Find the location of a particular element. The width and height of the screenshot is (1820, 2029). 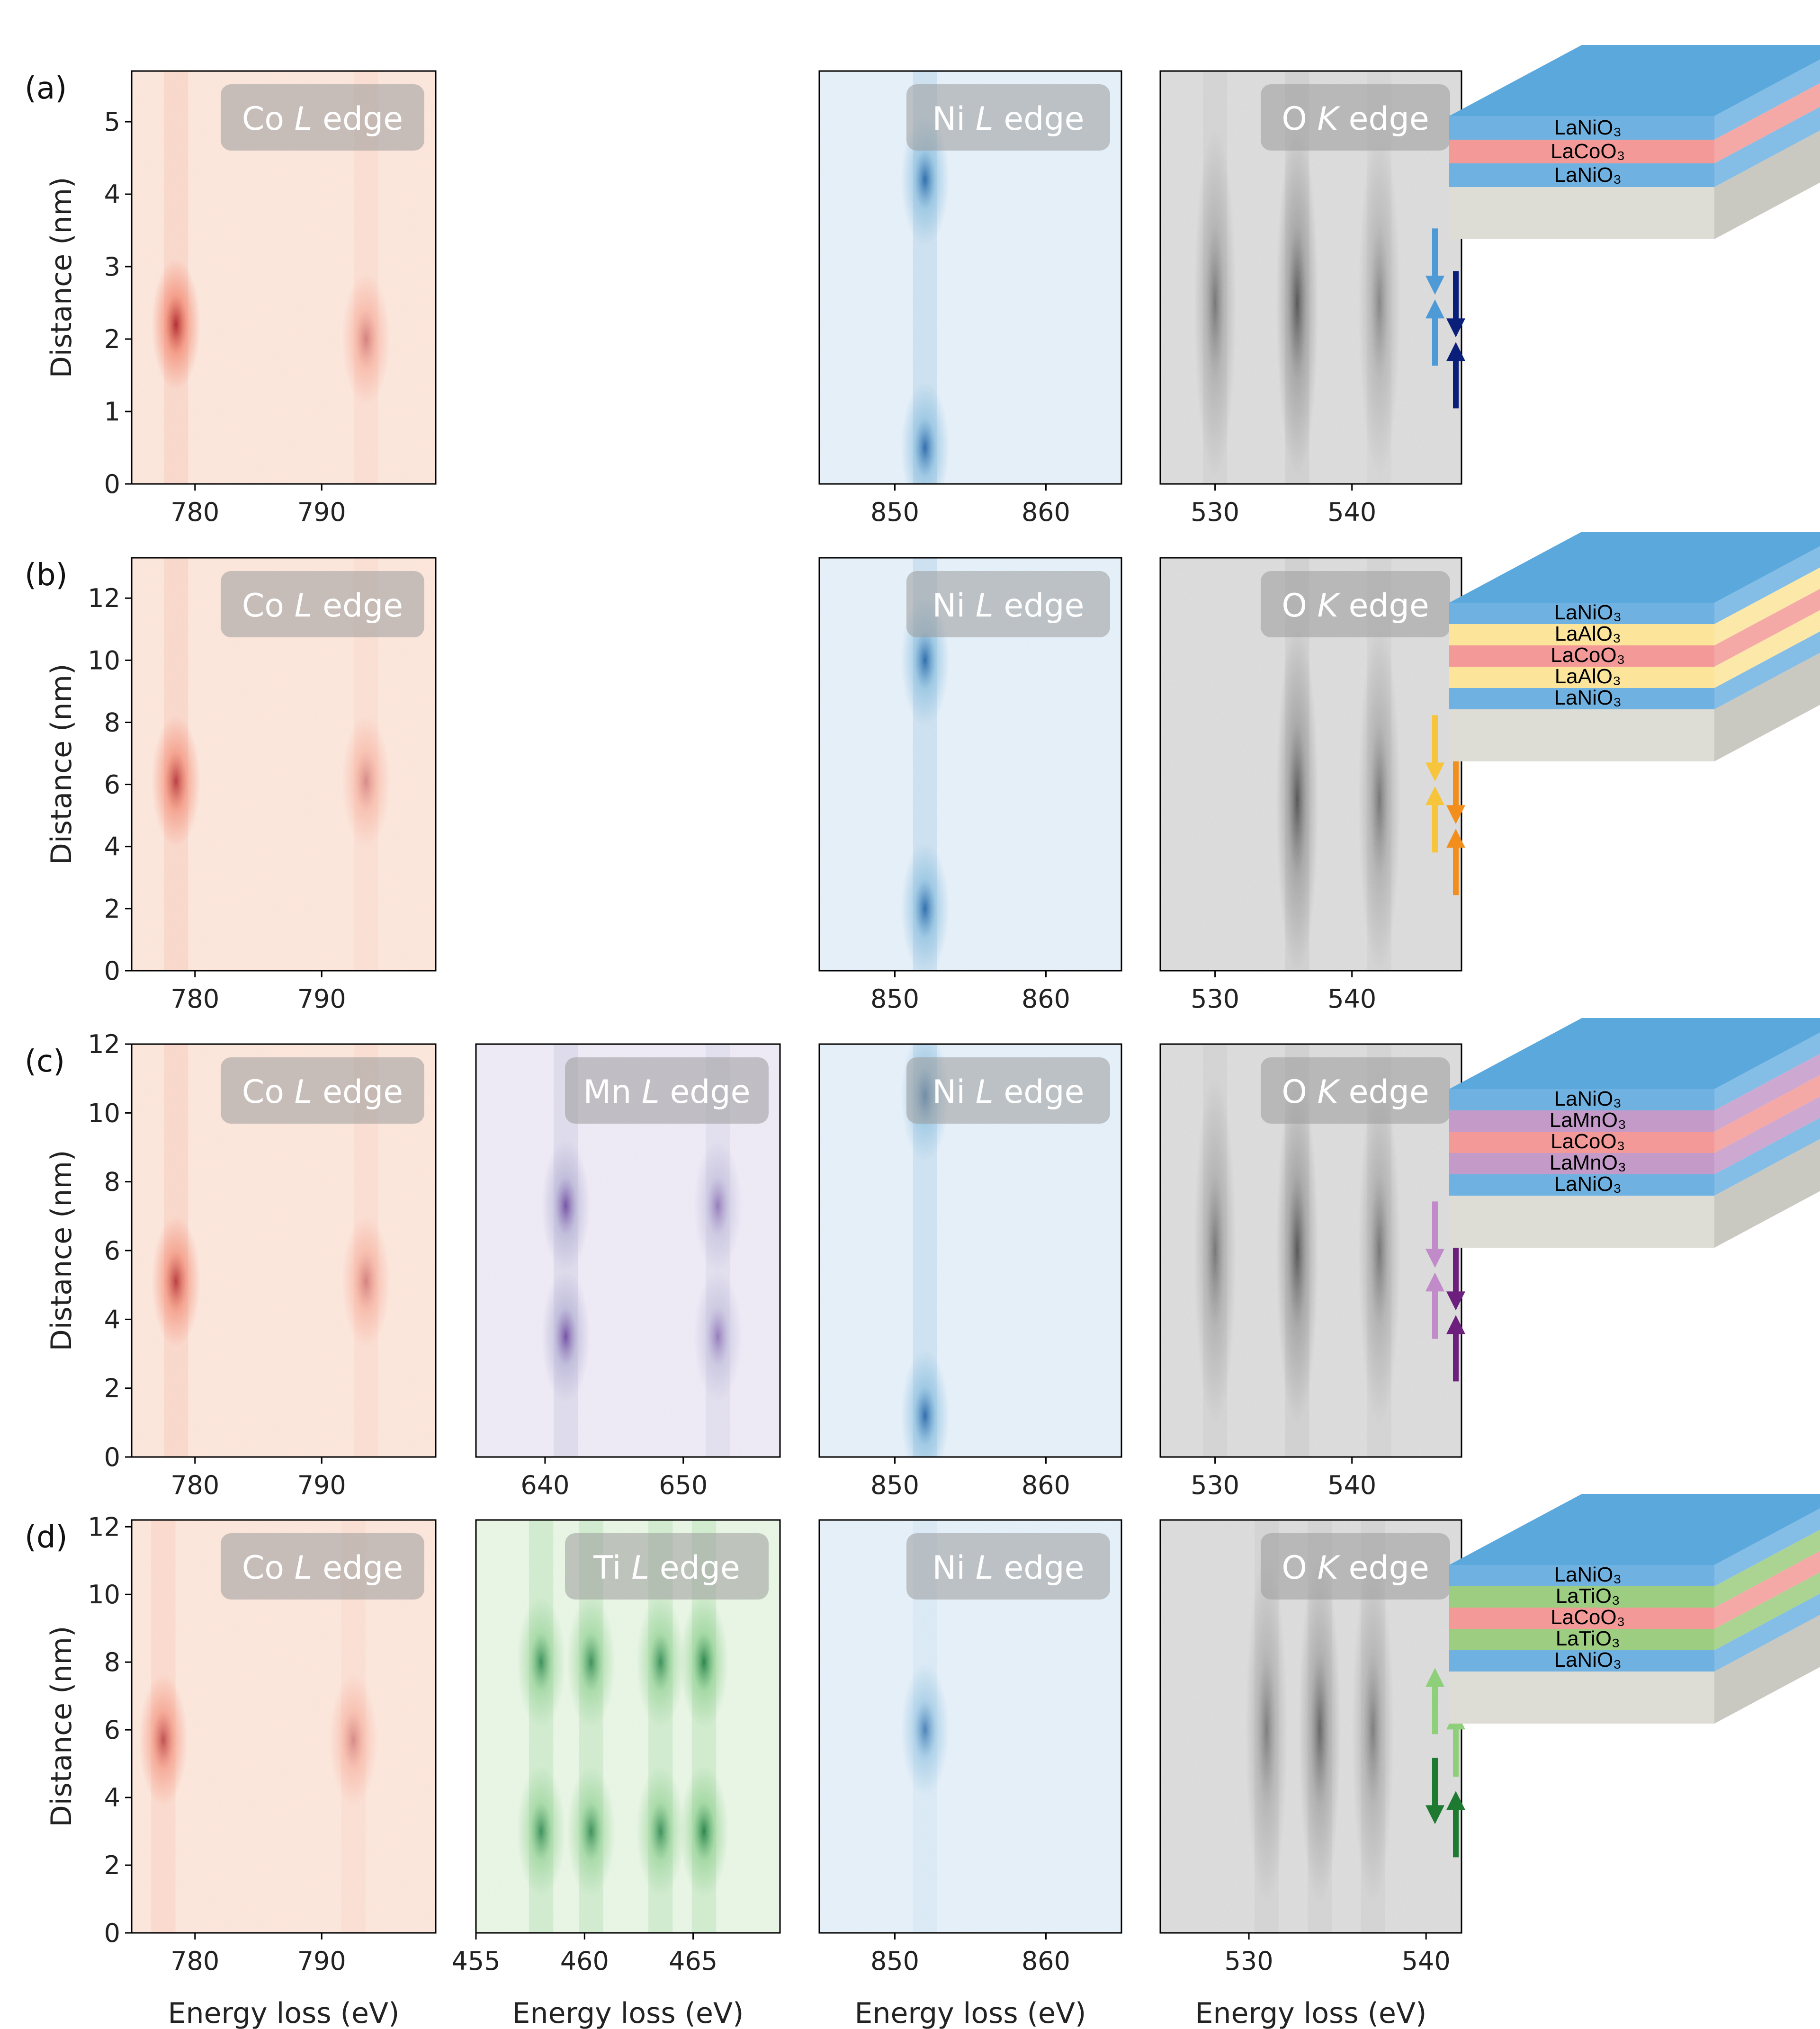

y-tick-label: 10 is located at coordinates (104, 1594).